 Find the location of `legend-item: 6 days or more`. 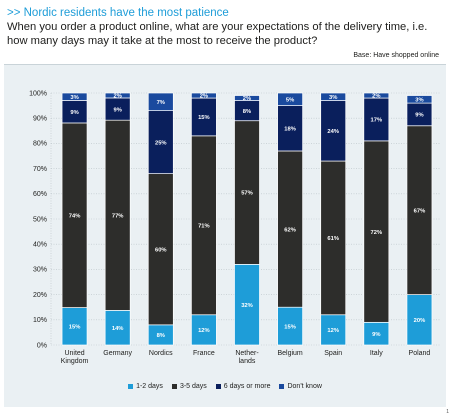

legend-item: 6 days or more is located at coordinates (243, 386).